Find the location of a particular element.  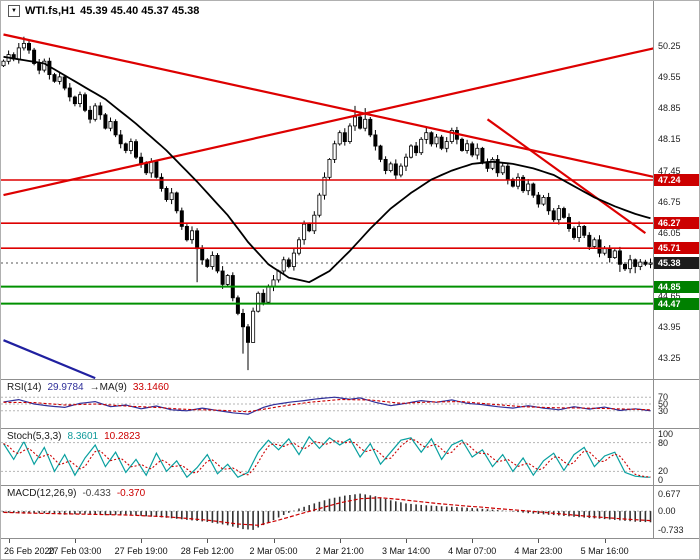

time-label: 4 Mar 07:00 is located at coordinates (472, 551).